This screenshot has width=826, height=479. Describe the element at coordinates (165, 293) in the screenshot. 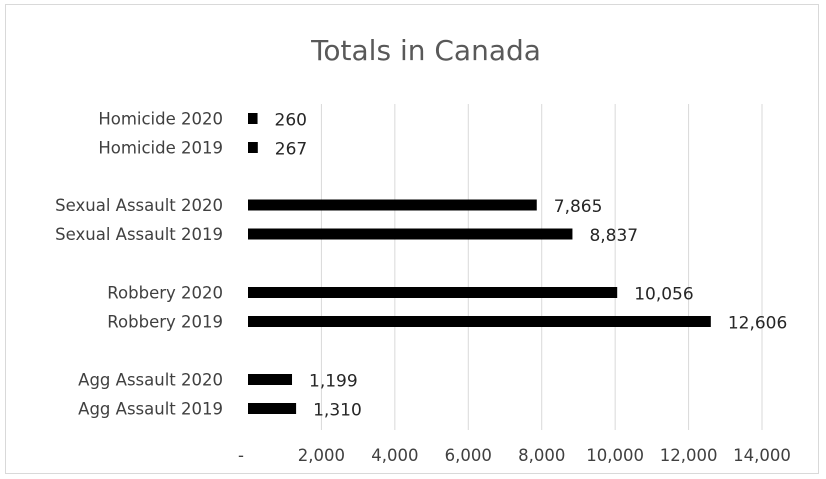

I see `category-label: Robbery 2020` at that location.